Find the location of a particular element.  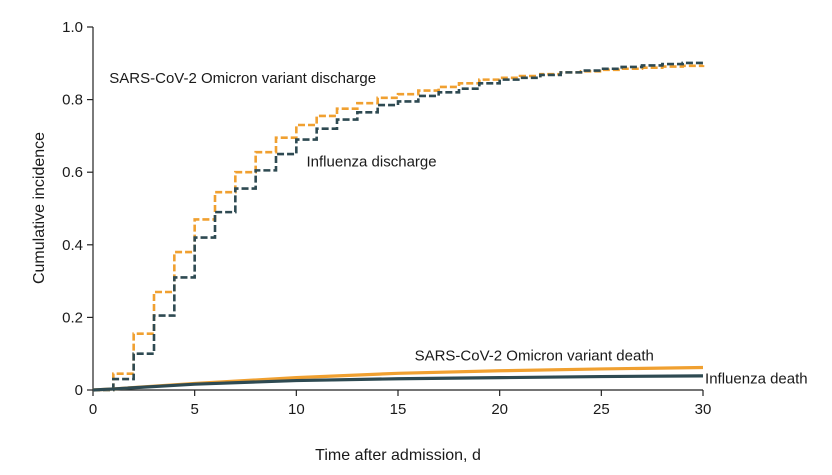

x-axis: 0 5 10 15 20 25 30 is located at coordinates (400, 403).